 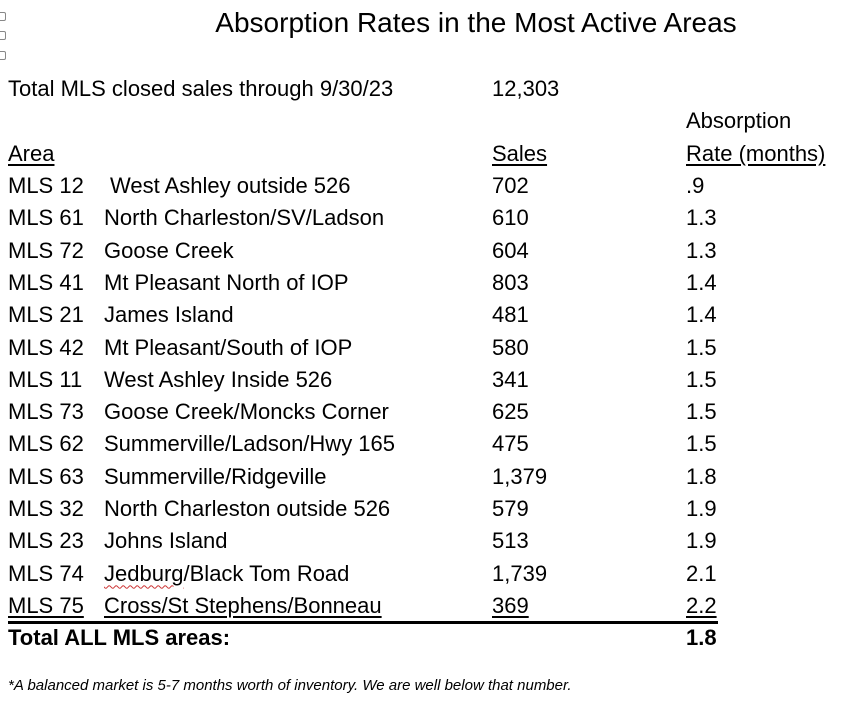 What do you see at coordinates (701, 573) in the screenshot?
I see `absorption-rate: 2.1` at bounding box center [701, 573].